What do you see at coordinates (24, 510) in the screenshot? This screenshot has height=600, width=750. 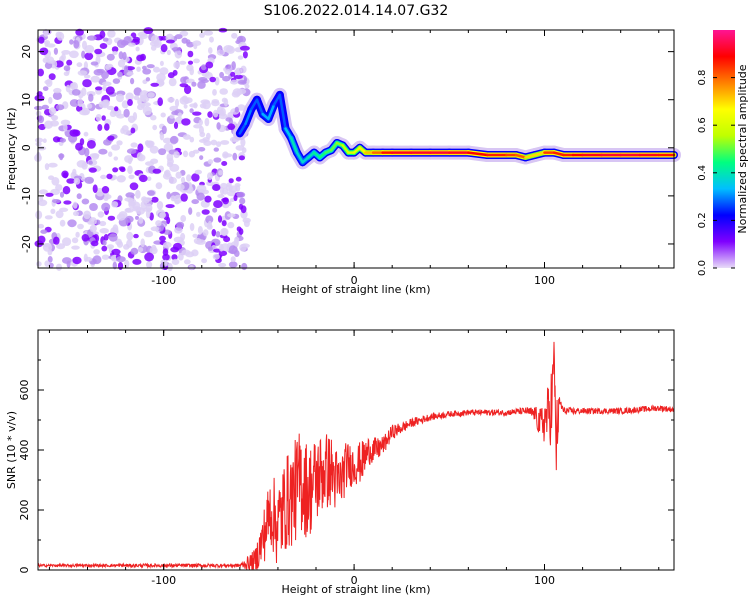 I see `y-tick-label: 200` at bounding box center [24, 510].